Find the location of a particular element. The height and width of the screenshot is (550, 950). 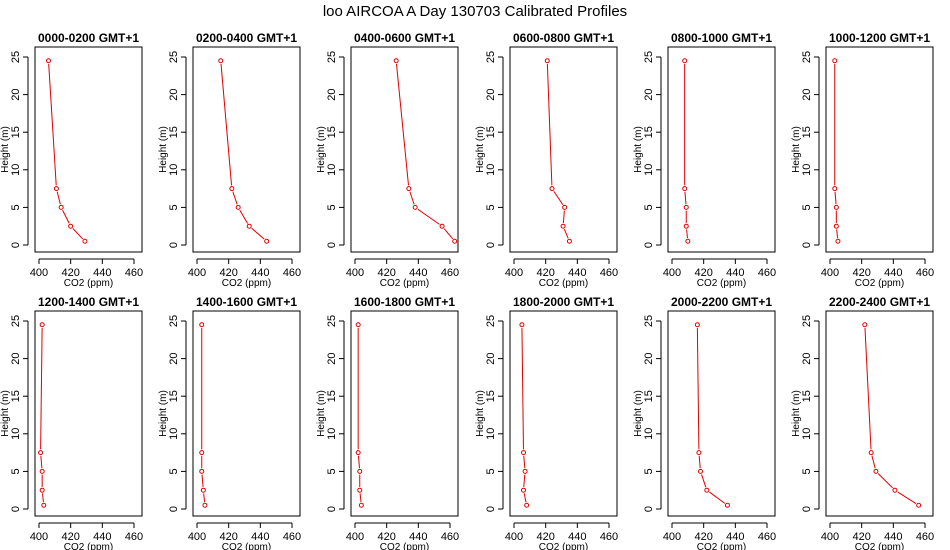

panel-title: 1800-2000 GMT+1 is located at coordinates (563, 302).